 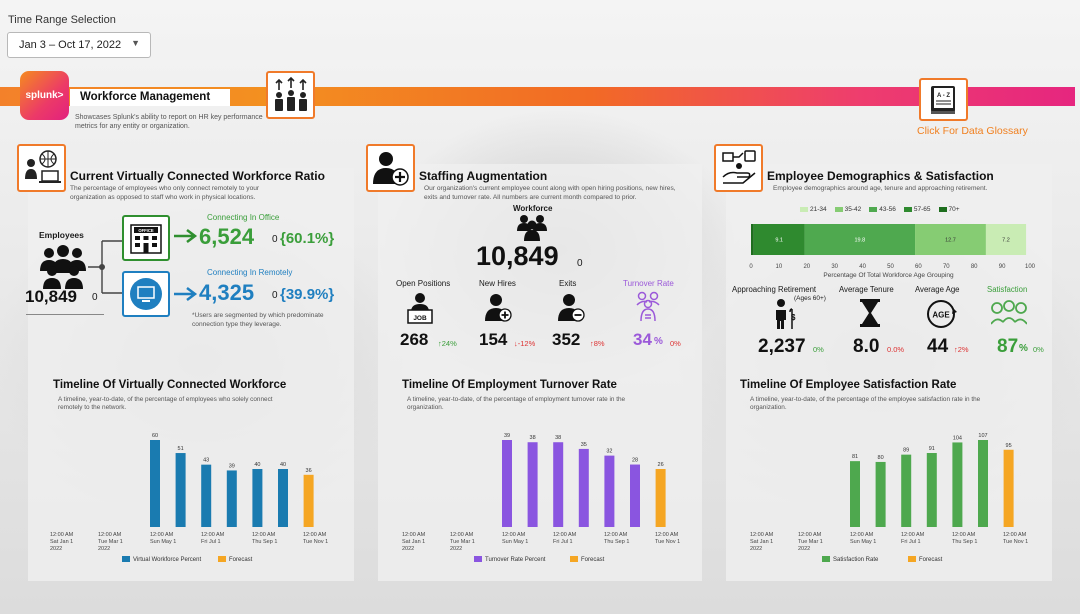 I want to click on divider, so click(x=65, y=314).